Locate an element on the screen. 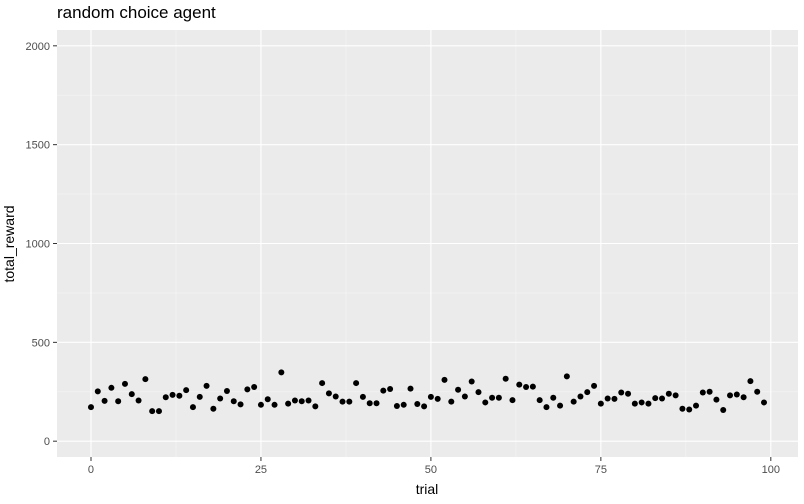  y-tick-label: 1000 is located at coordinates (38, 245).